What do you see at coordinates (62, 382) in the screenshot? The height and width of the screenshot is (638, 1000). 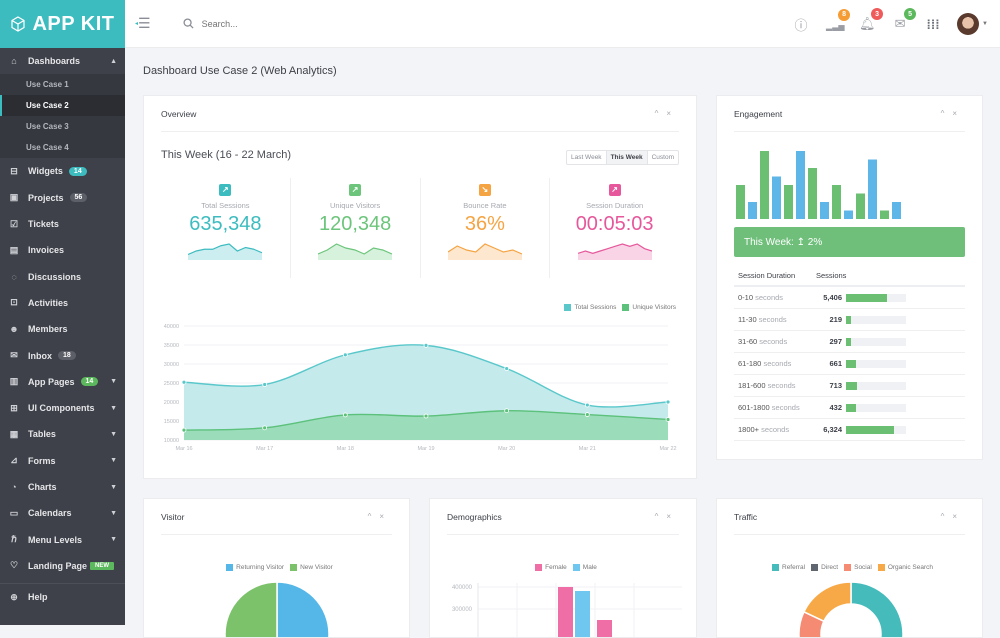 I see `sidebar-item-app-pages: ▥ App Pages 14 ▼` at bounding box center [62, 382].